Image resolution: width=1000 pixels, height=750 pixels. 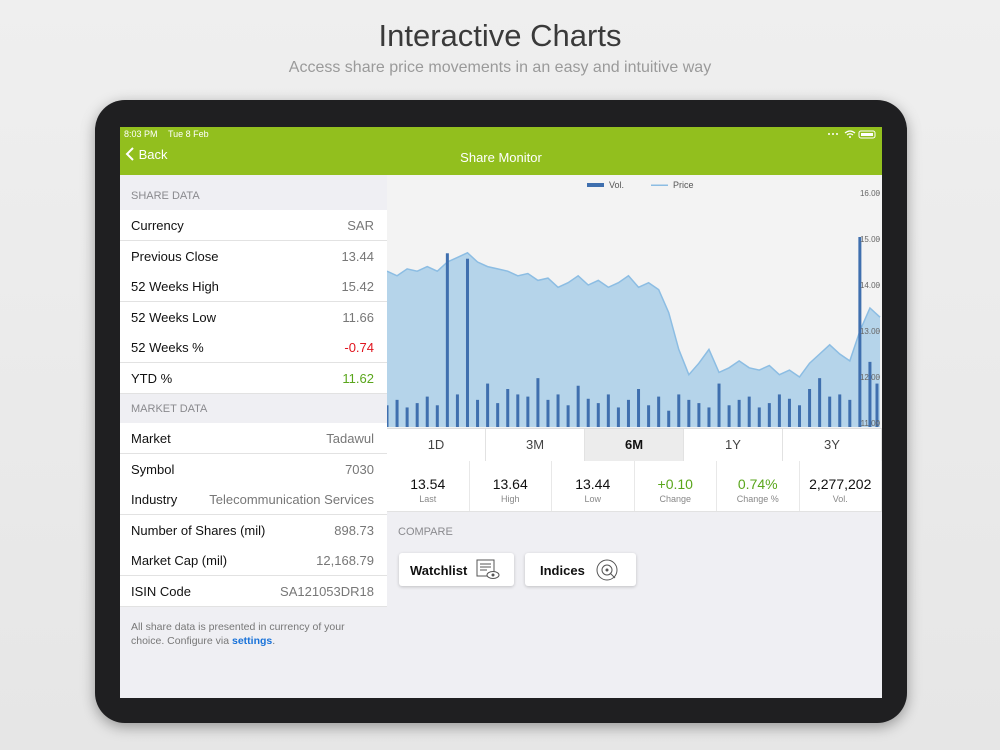 I want to click on stat-value: +0.10, so click(x=675, y=484).